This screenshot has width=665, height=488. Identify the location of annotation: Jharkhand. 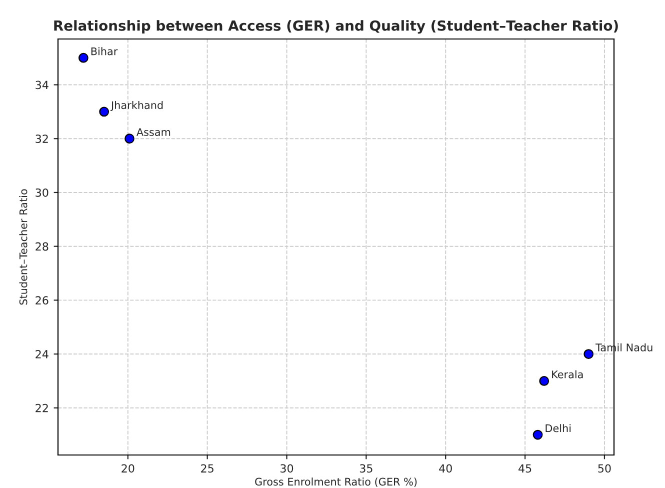
(136, 106).